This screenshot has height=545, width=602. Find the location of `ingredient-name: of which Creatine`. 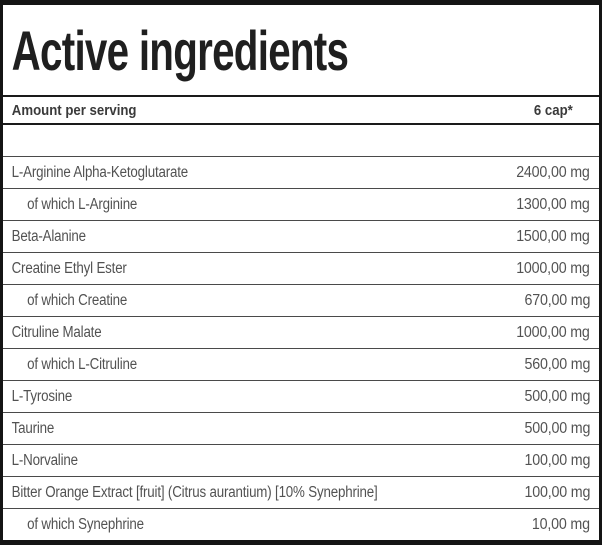

ingredient-name: of which Creatine is located at coordinates (77, 300).